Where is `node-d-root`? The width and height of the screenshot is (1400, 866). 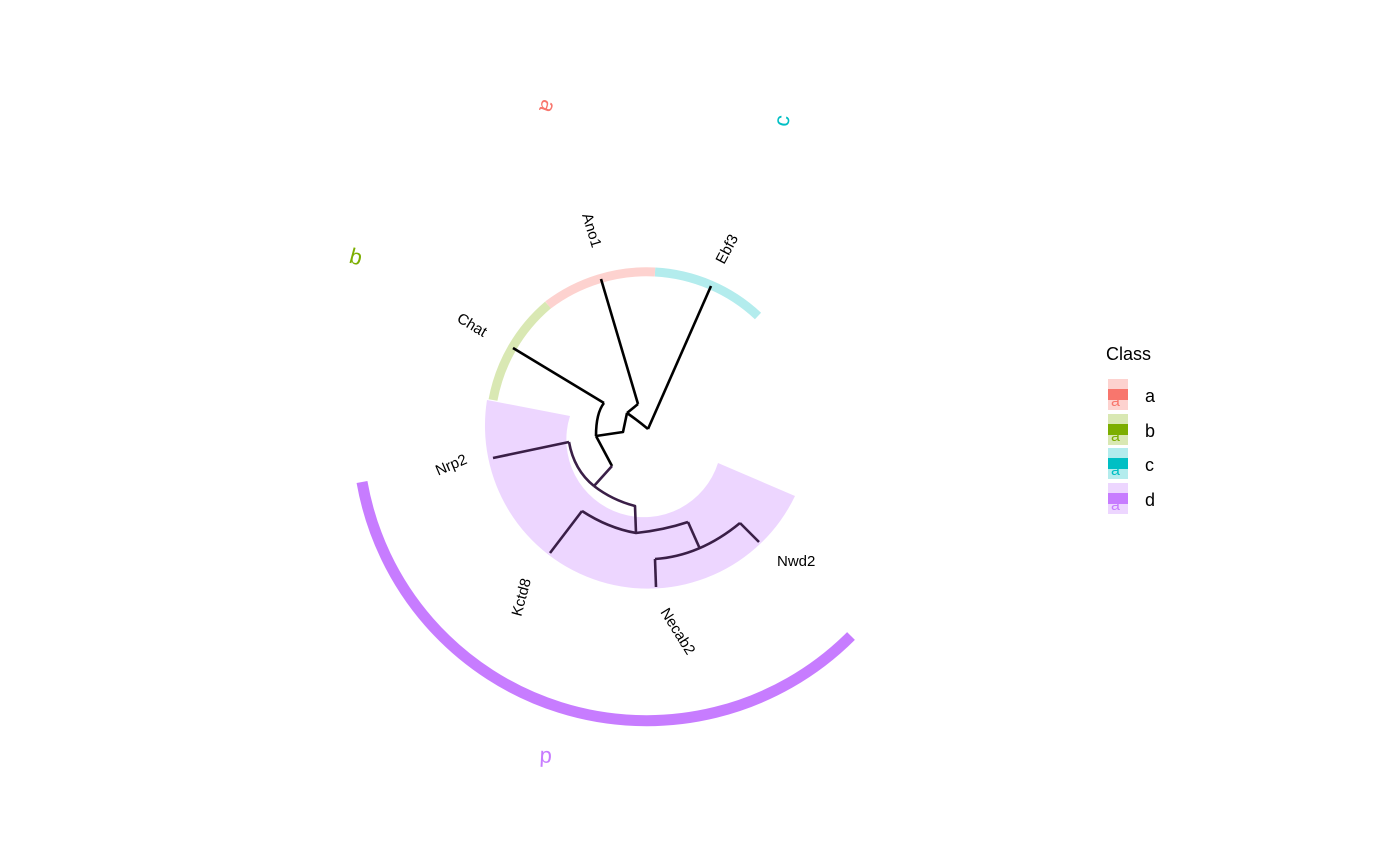
node-d-root is located at coordinates (603, 476).